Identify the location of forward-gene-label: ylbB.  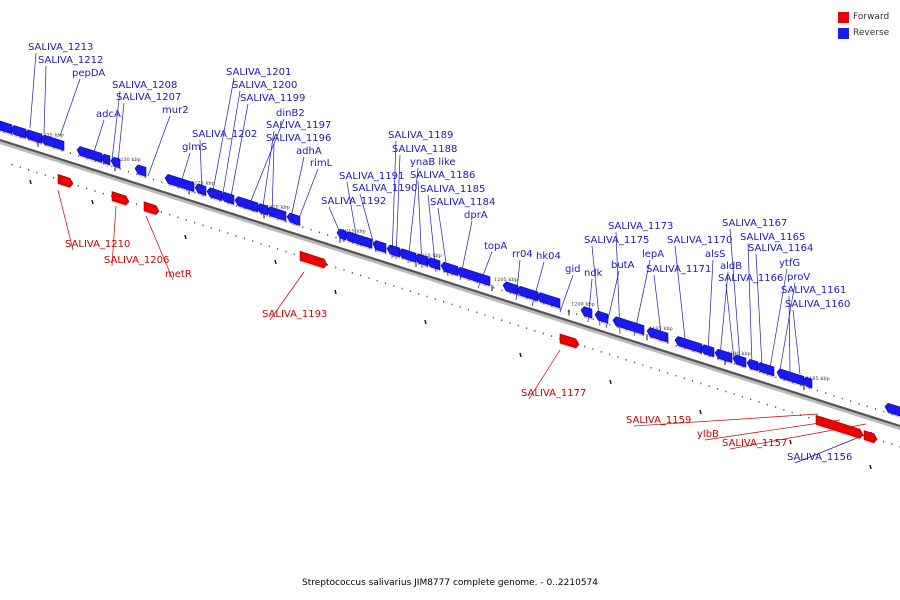
(708, 434).